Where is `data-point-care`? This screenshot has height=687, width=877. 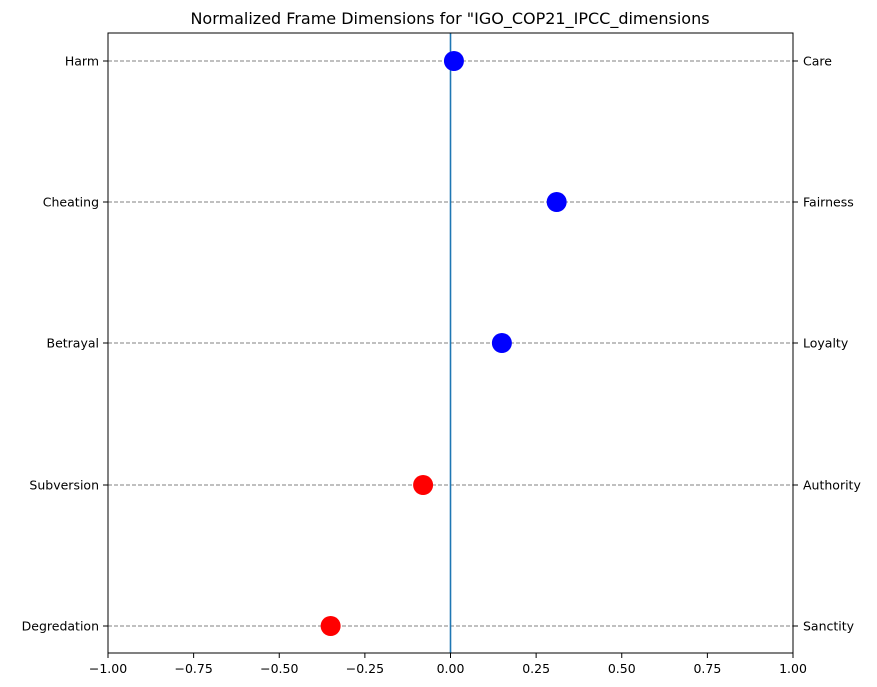 data-point-care is located at coordinates (453, 61).